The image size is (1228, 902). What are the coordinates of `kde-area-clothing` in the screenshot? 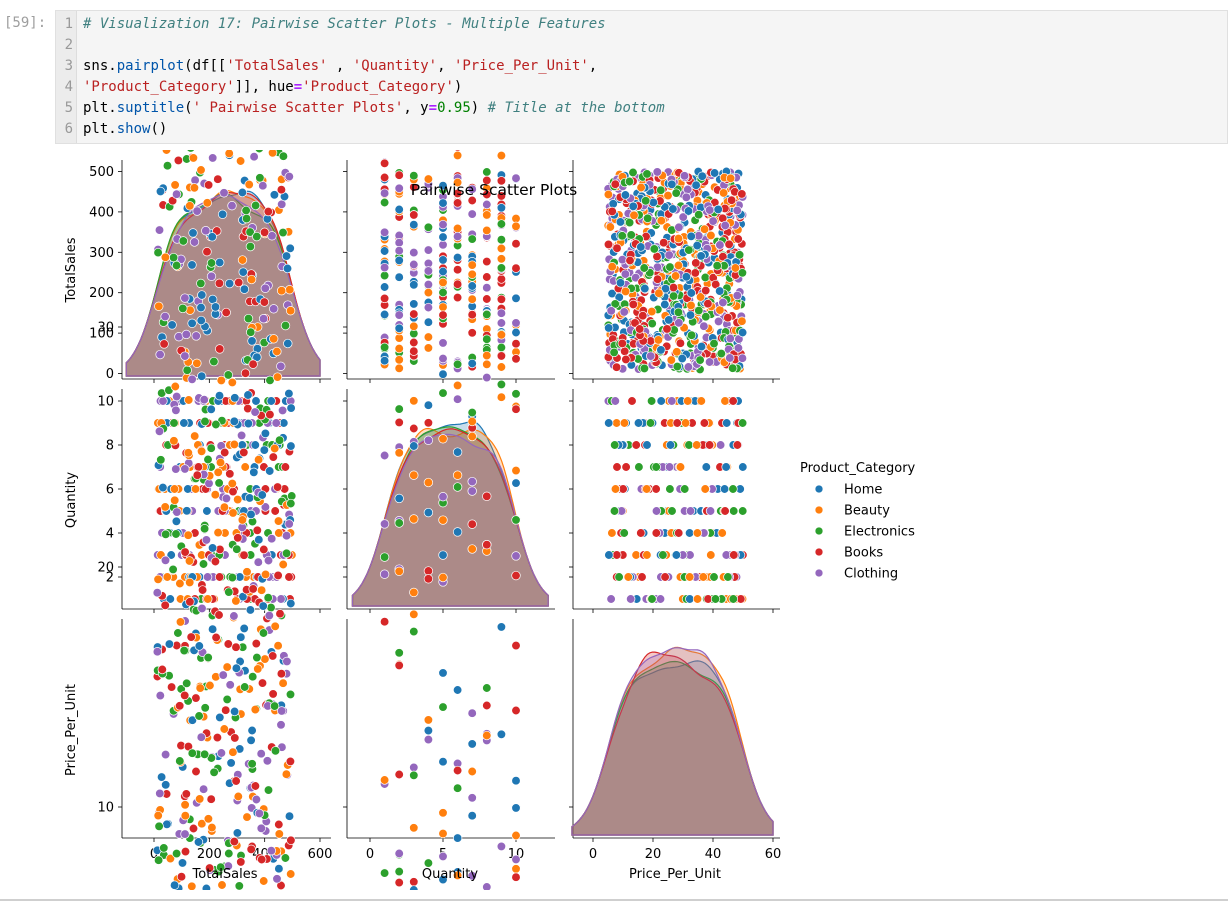 It's located at (672, 741).